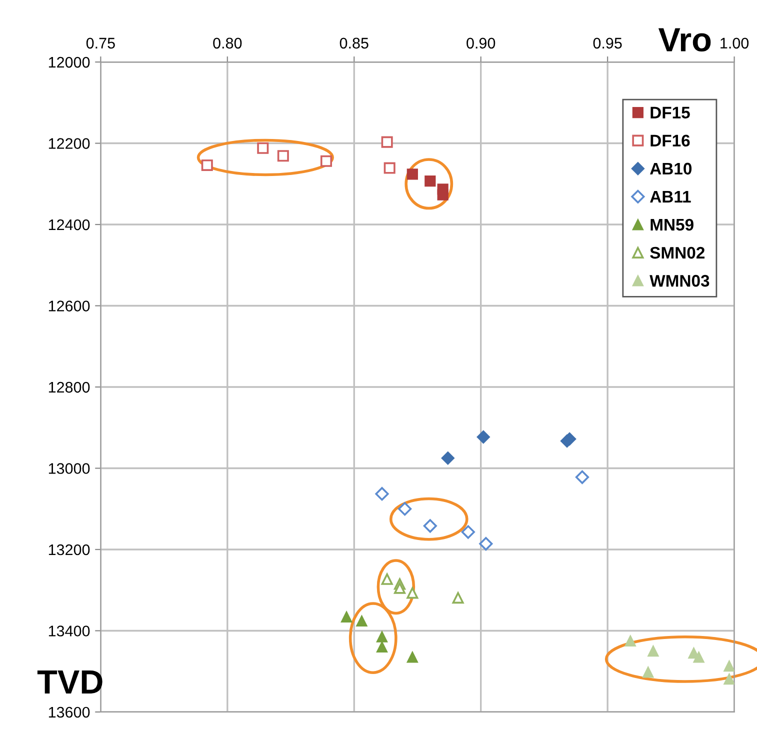 This screenshot has width=757, height=734. What do you see at coordinates (69, 631) in the screenshot?
I see `y-tick-label: 13400` at bounding box center [69, 631].